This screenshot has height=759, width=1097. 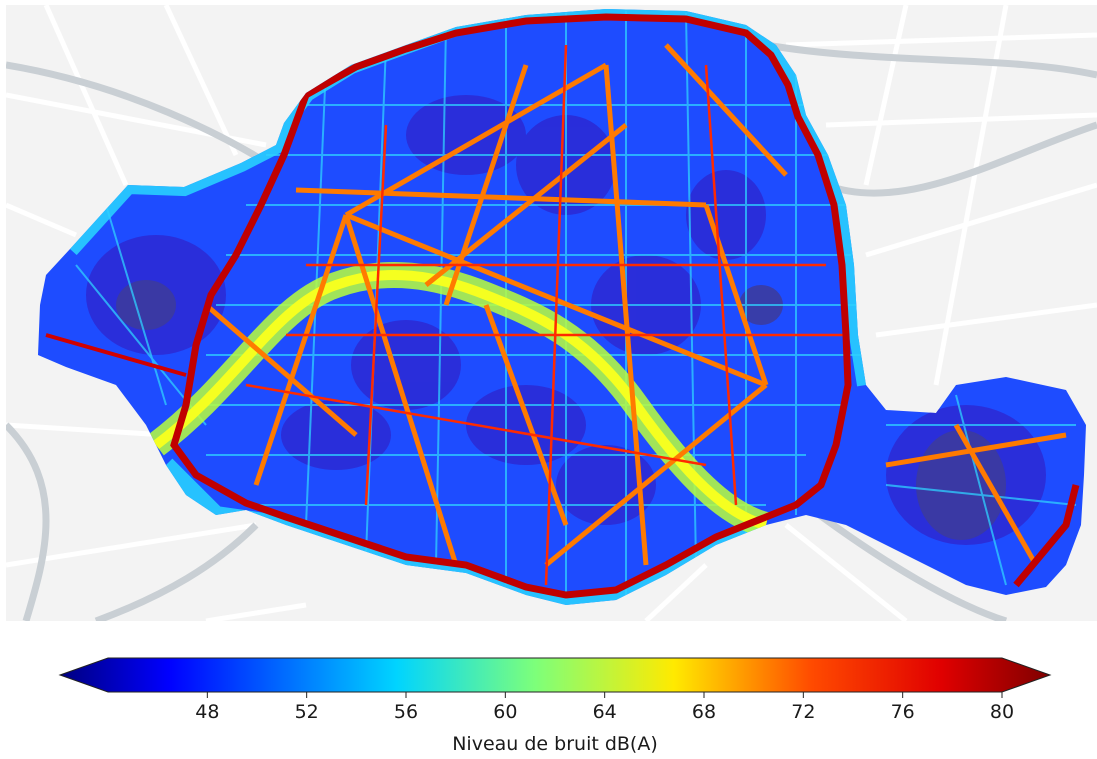 I want to click on colorbar-tick-label: 64, so click(x=605, y=712).